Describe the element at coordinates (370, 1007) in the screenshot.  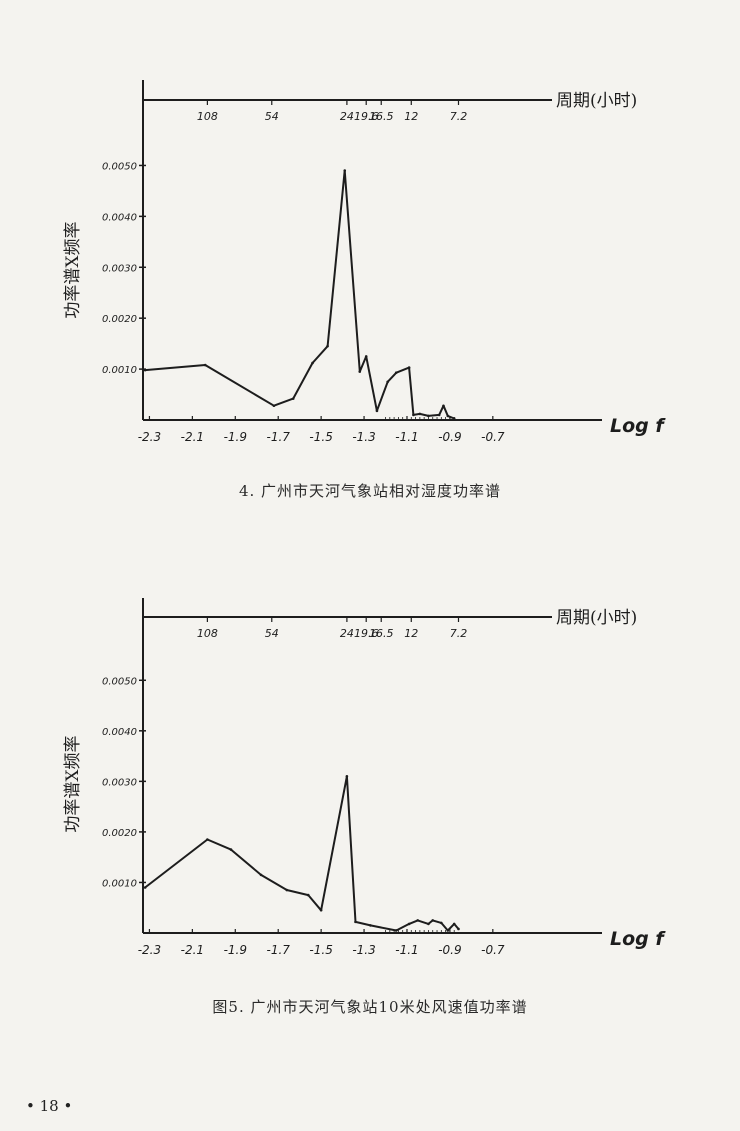
I see `figure-5-caption: 图5. 广州市天河气象站10米处风速值功率谱` at that location.